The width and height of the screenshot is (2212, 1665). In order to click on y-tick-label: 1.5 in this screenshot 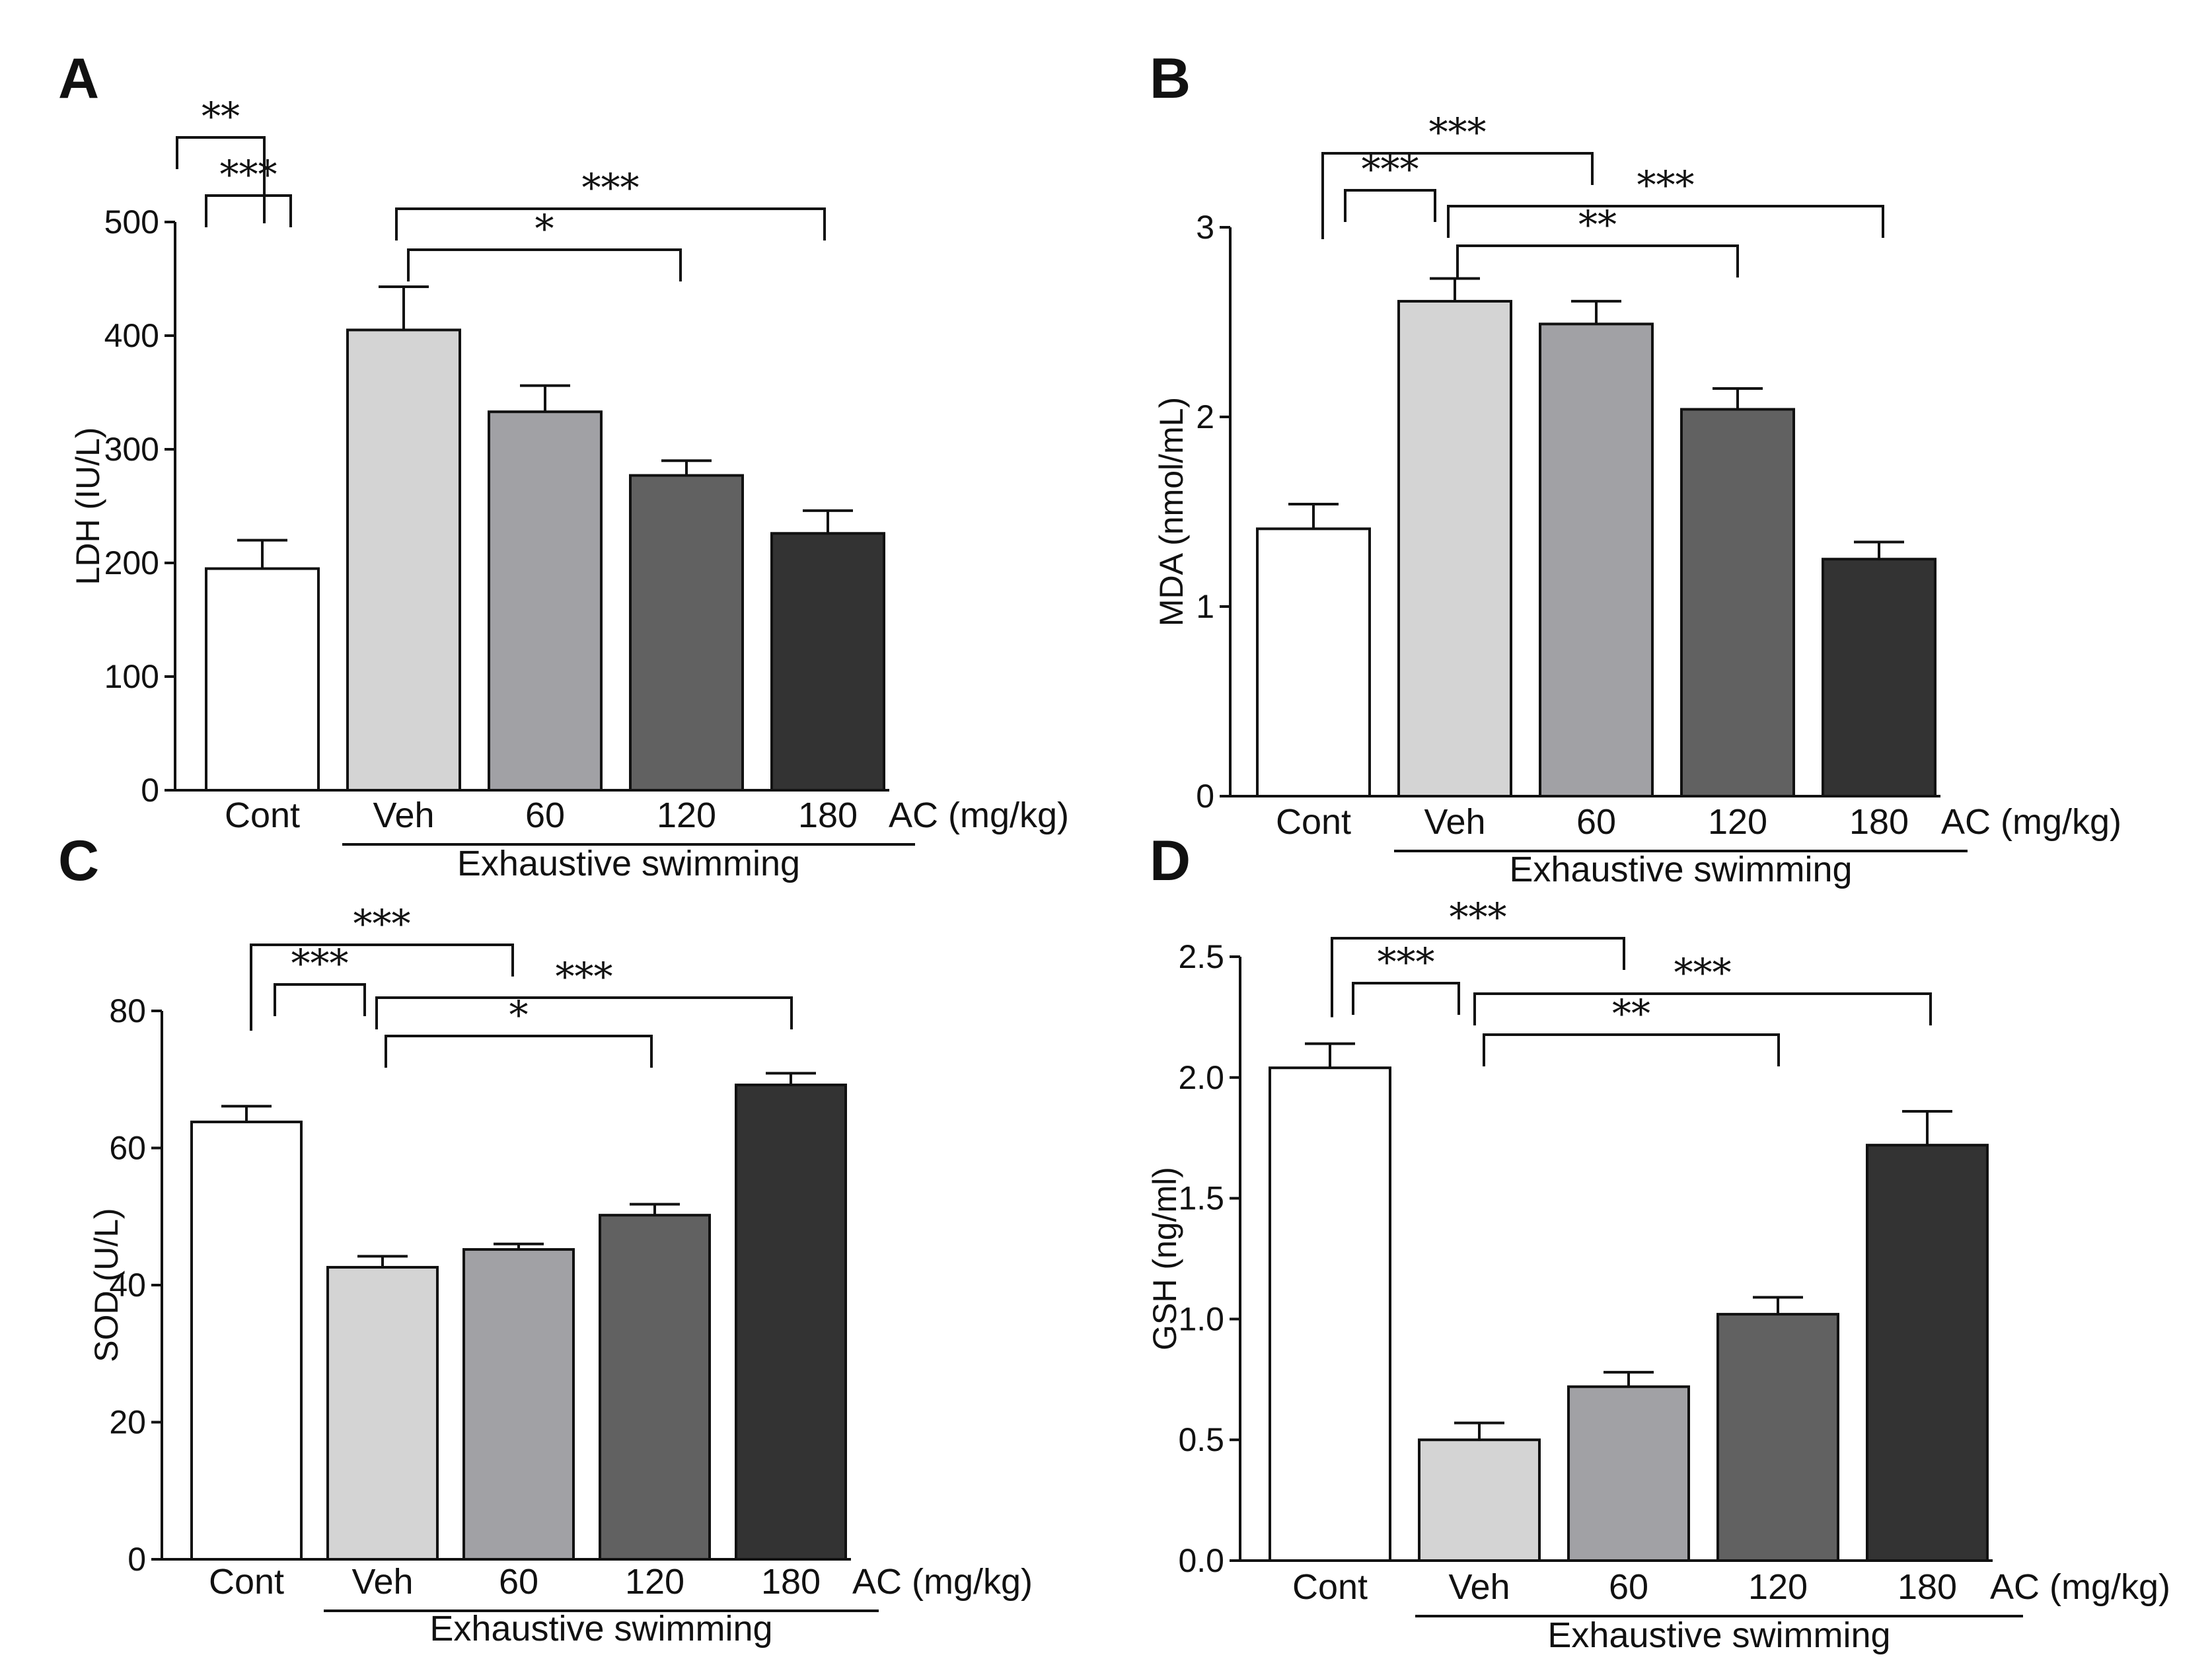, I will do `click(1201, 1198)`.